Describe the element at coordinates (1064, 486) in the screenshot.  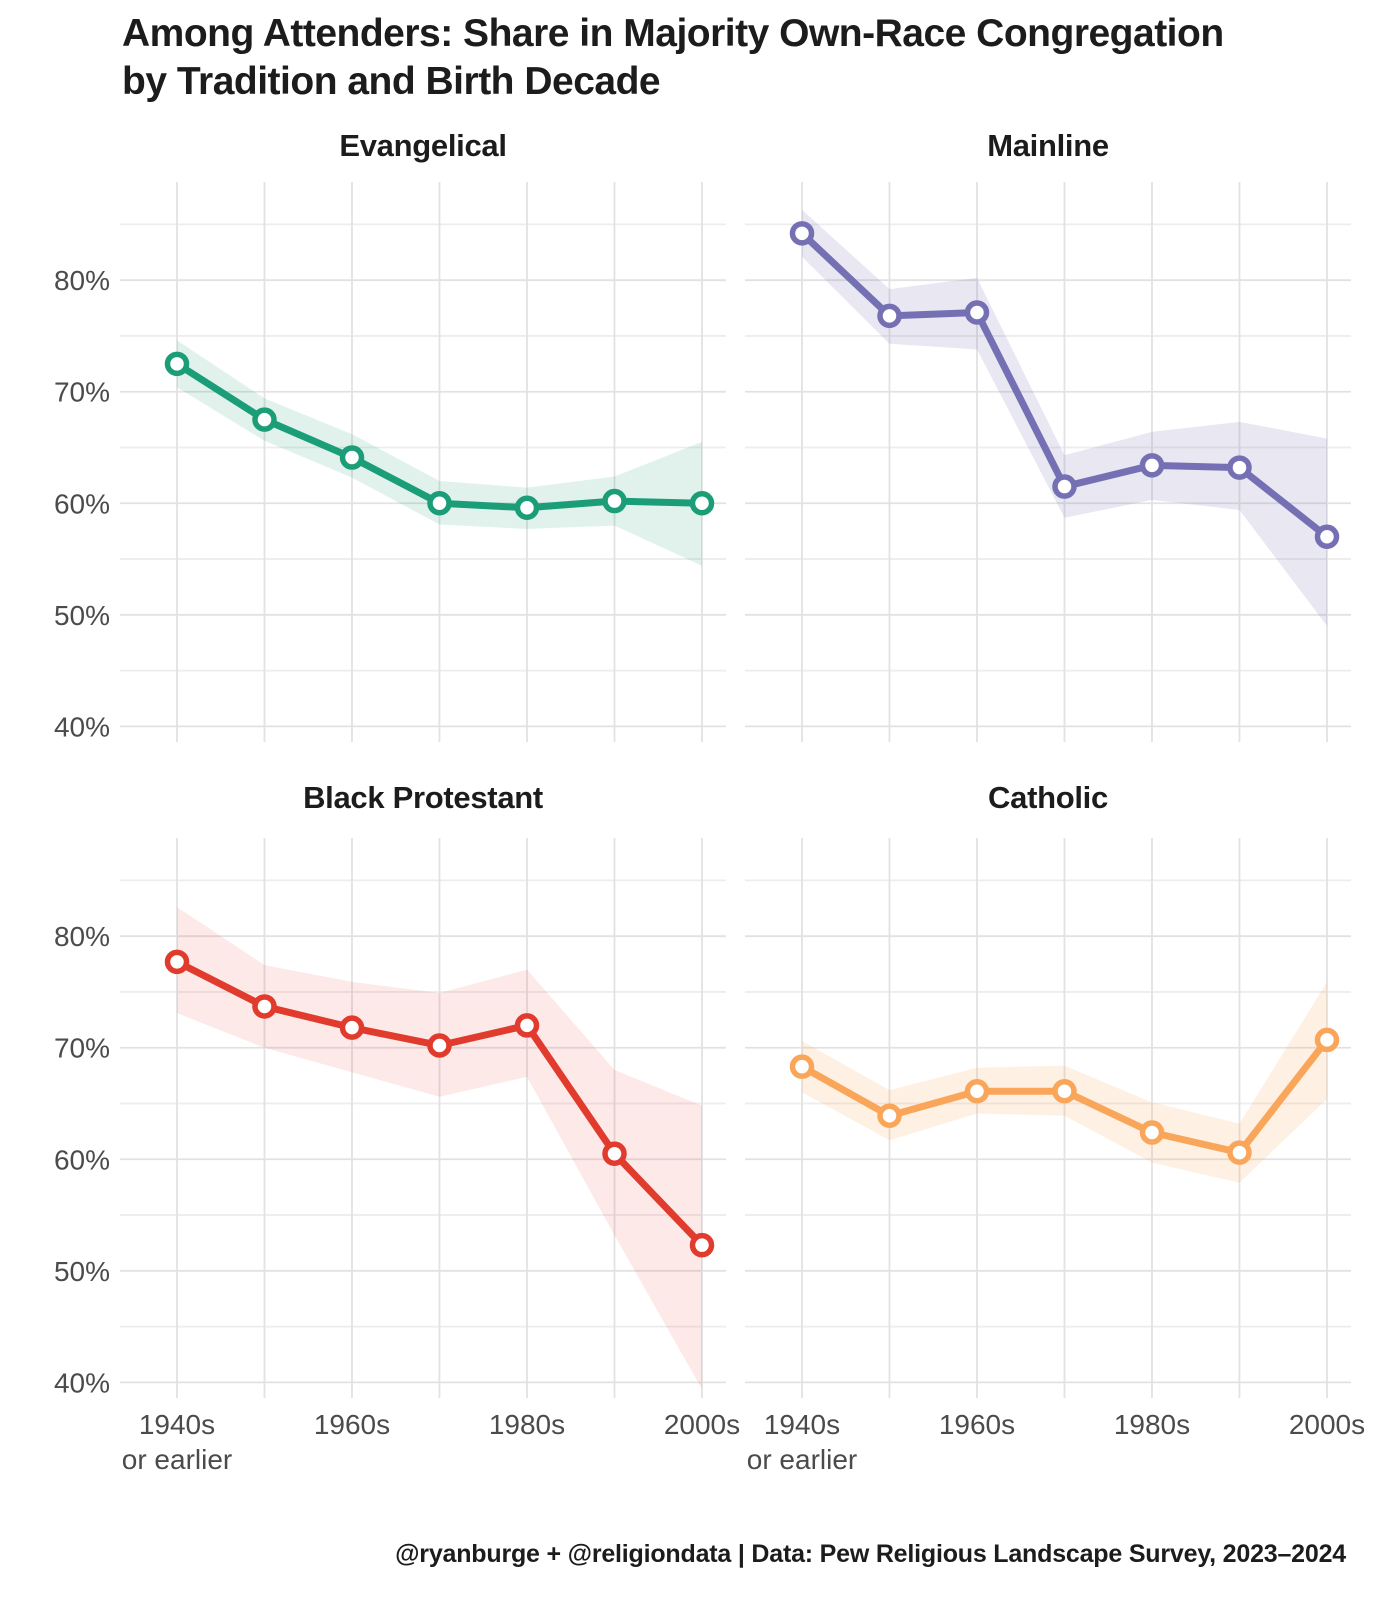
I see `data-point-mainline-1970s` at that location.